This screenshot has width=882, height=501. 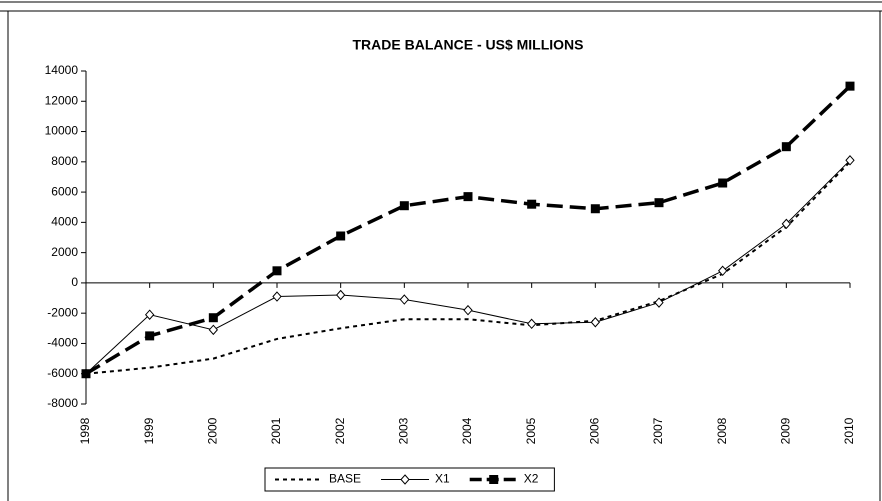 What do you see at coordinates (404, 430) in the screenshot?
I see `x-tick-label: 2003` at bounding box center [404, 430].